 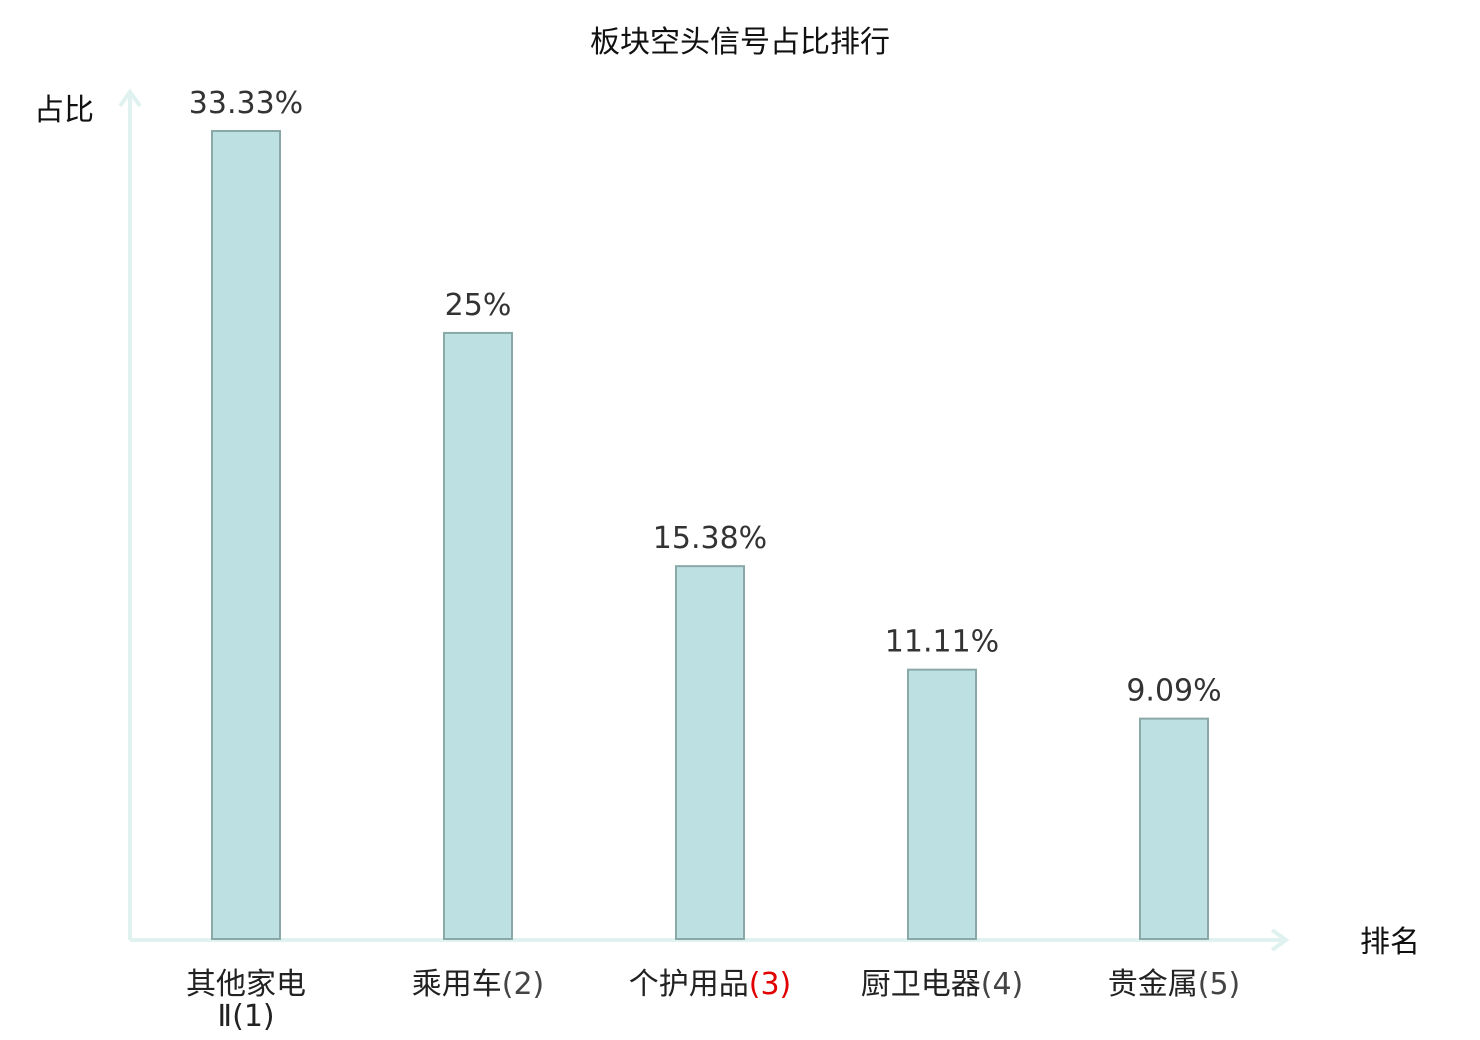 What do you see at coordinates (1174, 984) in the screenshot?
I see `category-label-5: 贵金属(5)` at bounding box center [1174, 984].